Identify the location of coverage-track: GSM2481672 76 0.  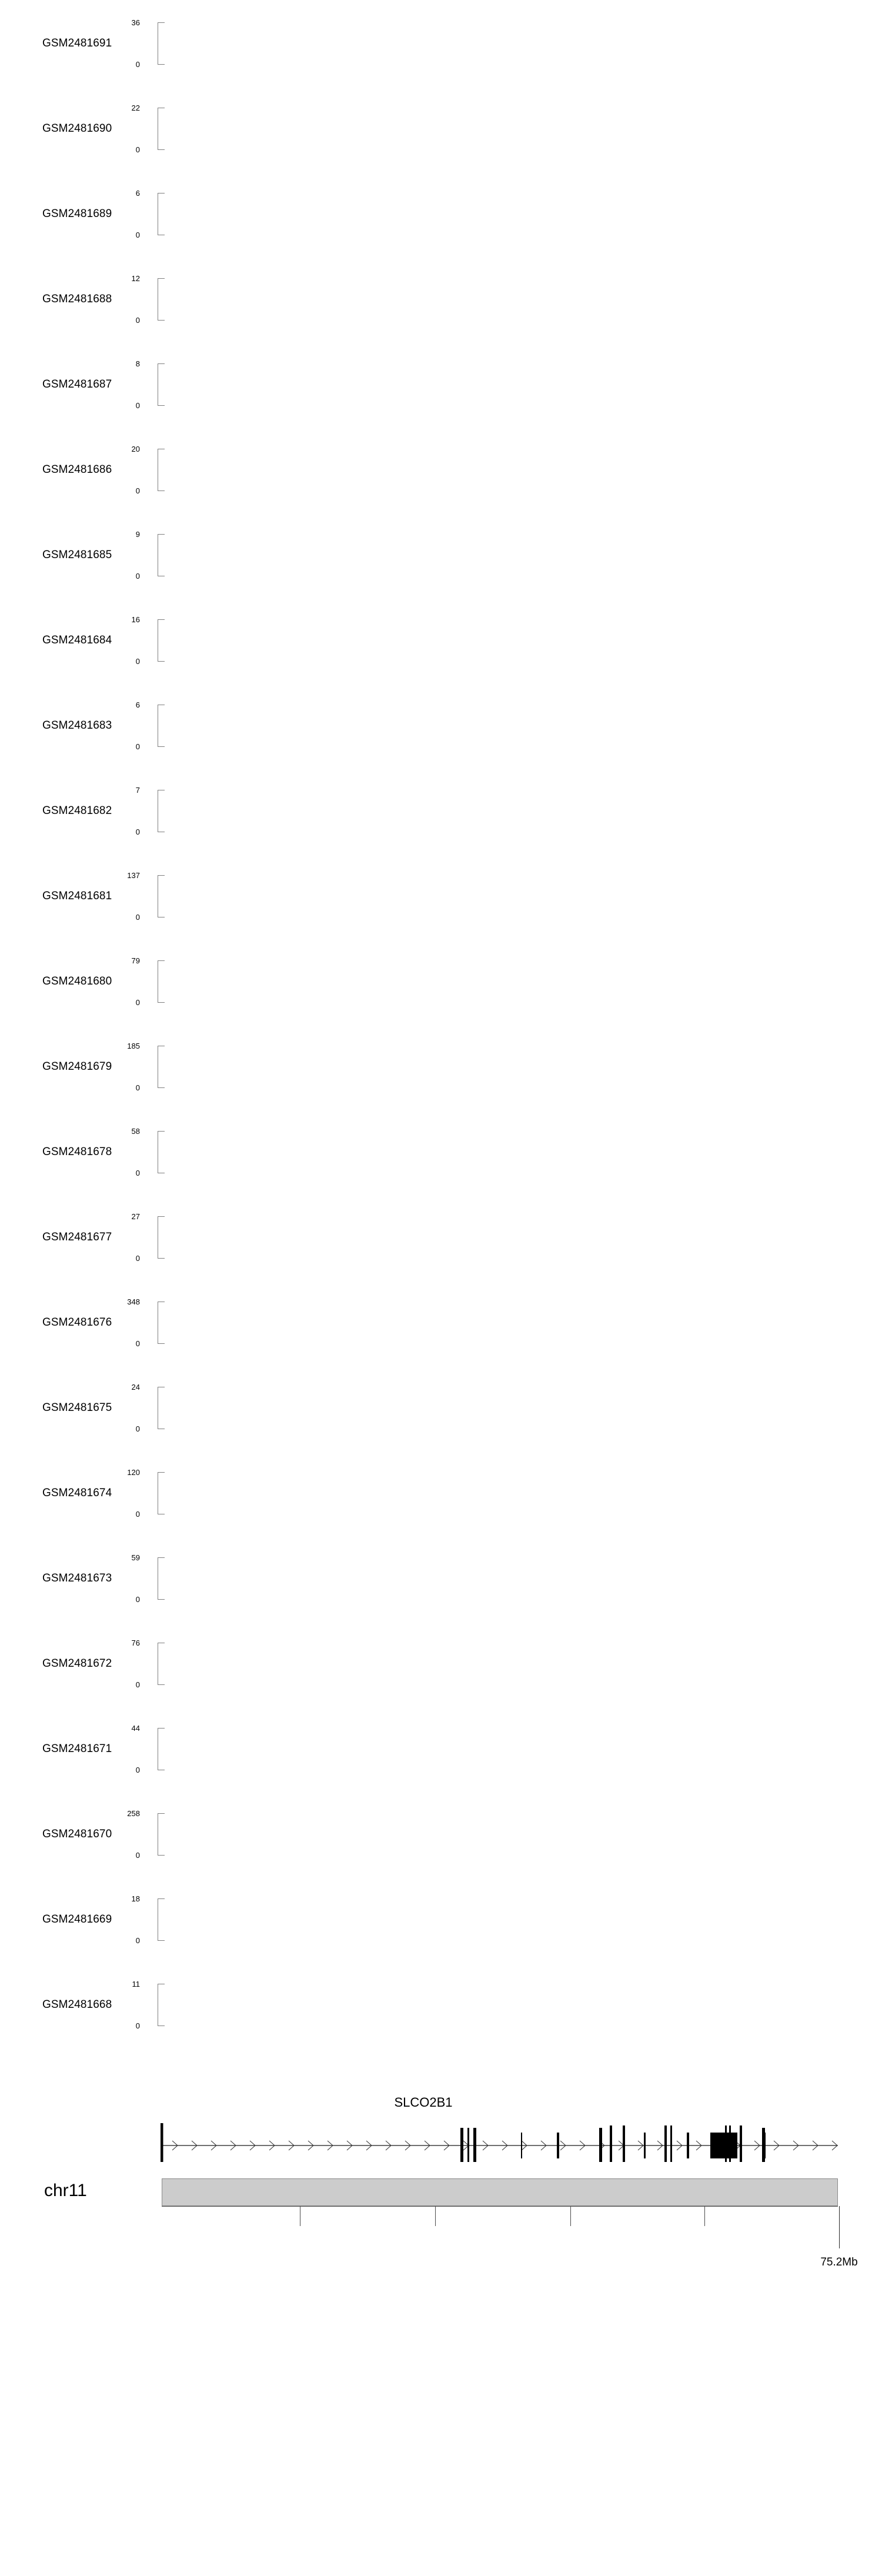
(441, 1664).